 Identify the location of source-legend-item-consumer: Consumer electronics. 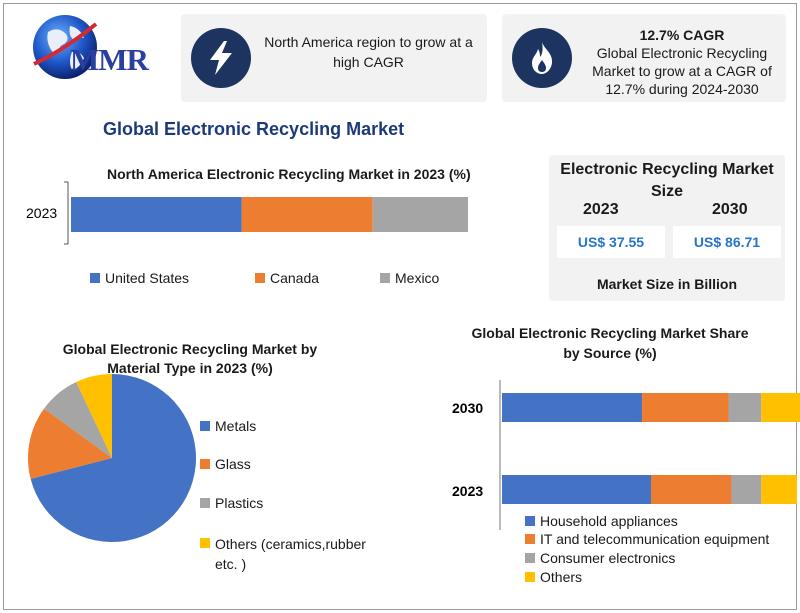
(600, 558).